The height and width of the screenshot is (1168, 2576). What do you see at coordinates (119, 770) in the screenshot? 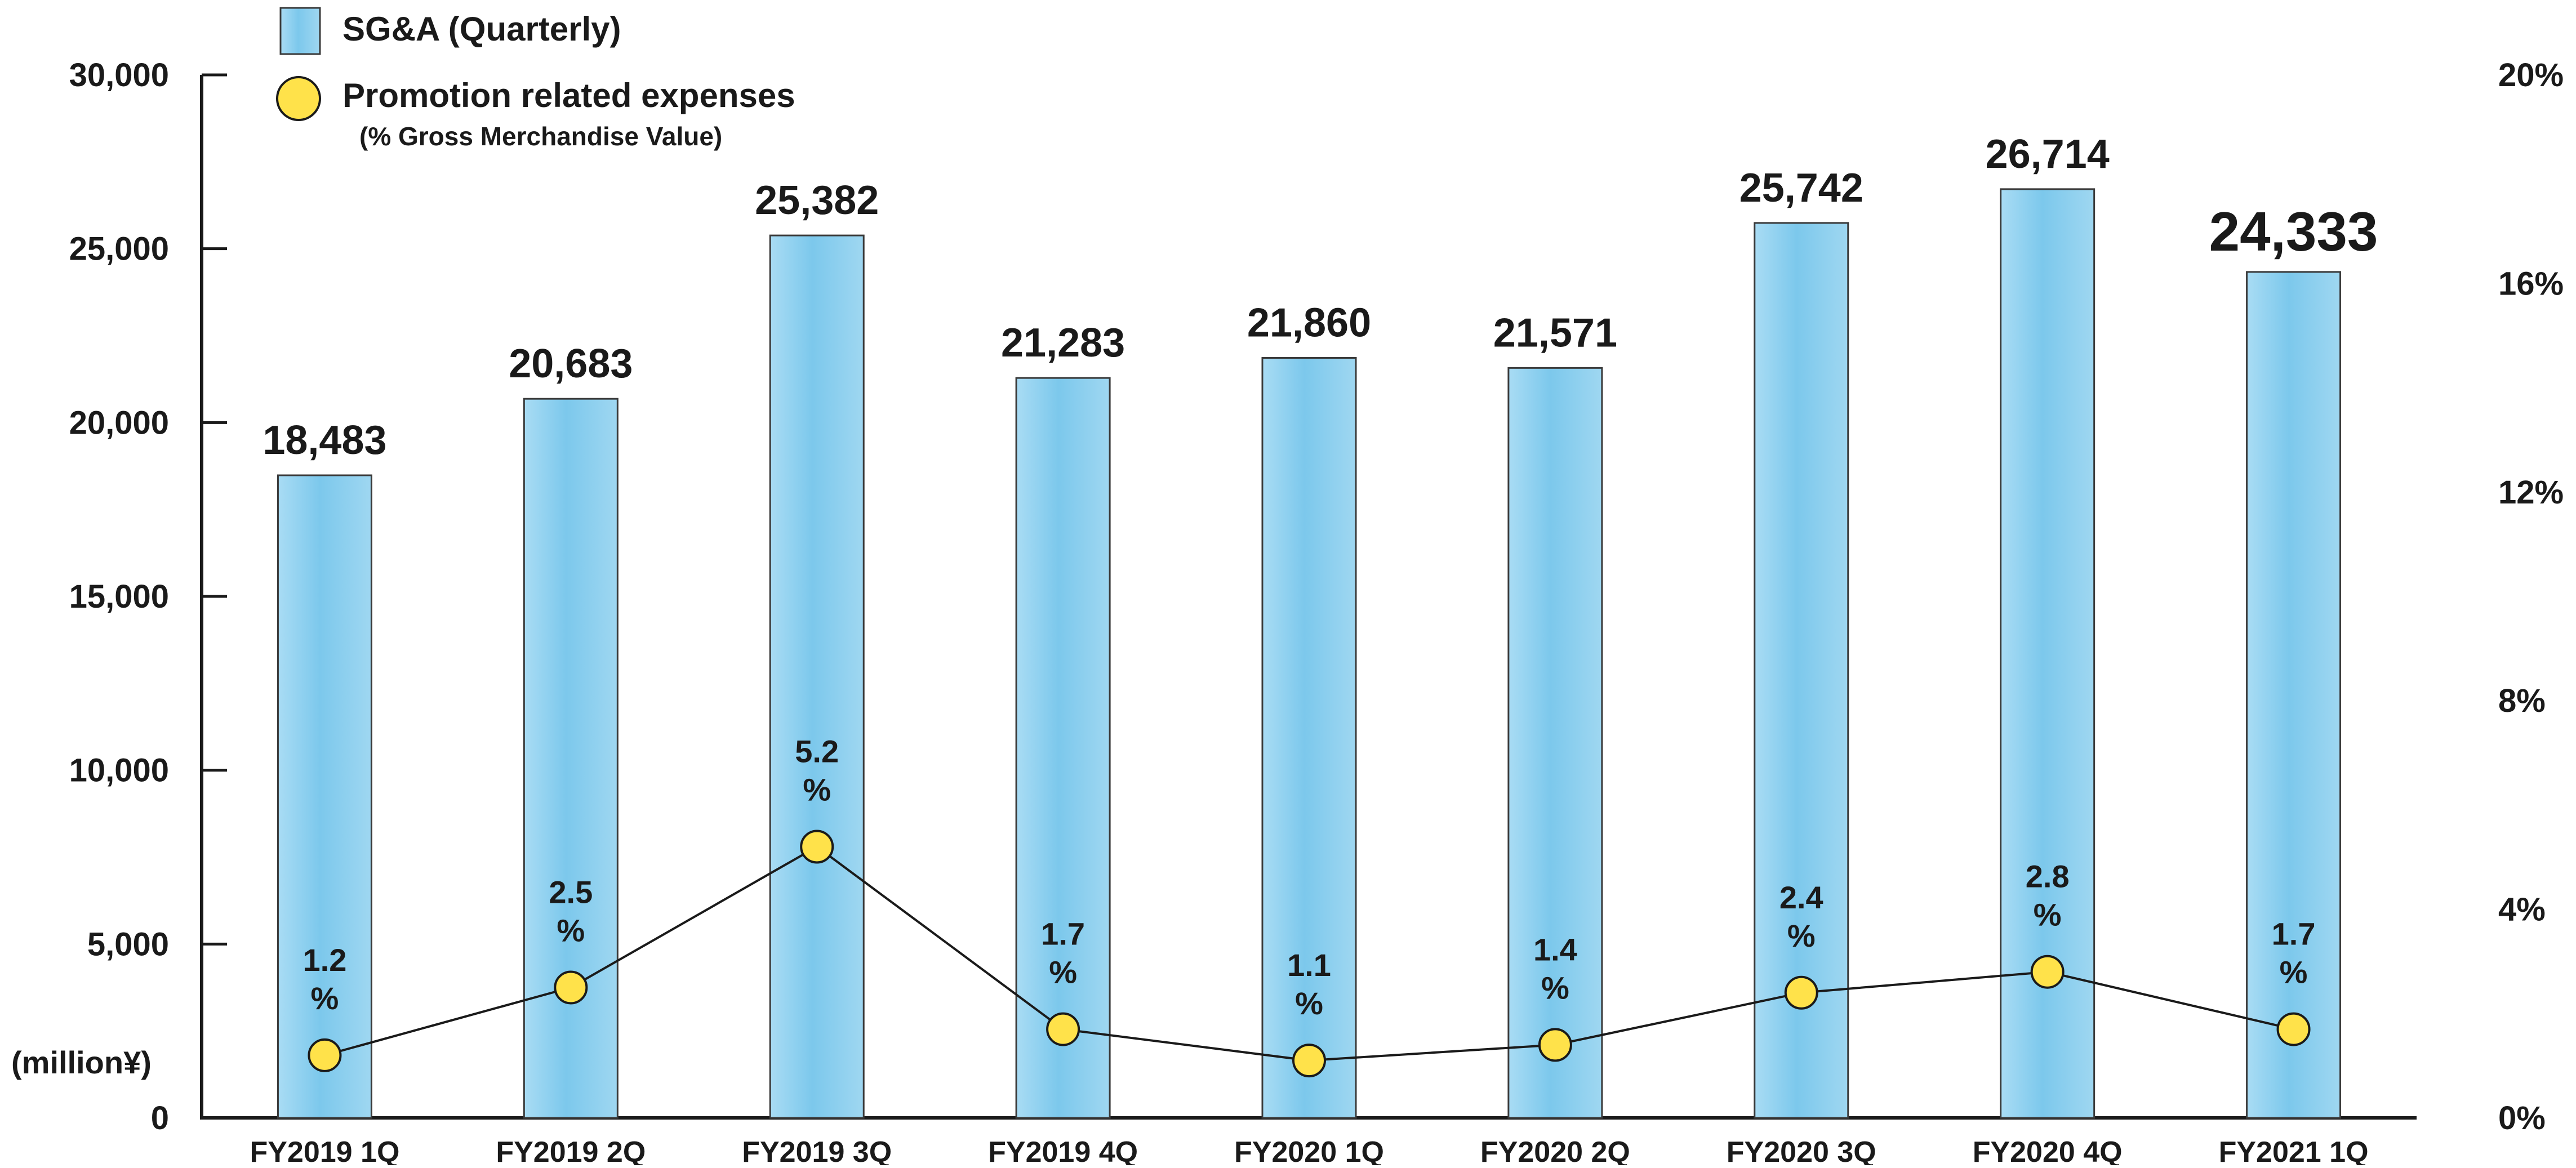
I see `y-left-tick-label: 10,000` at bounding box center [119, 770].